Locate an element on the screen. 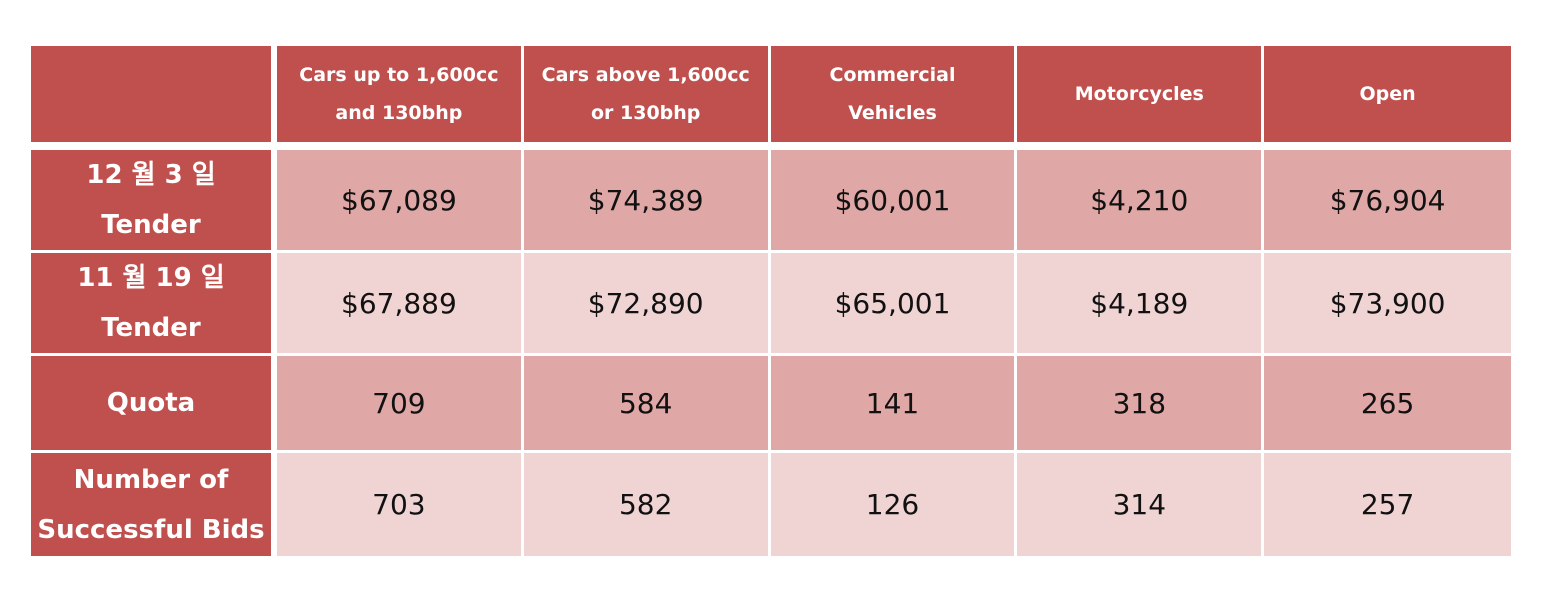 Image resolution: width=1547 pixels, height=601 pixels. header-motorcycles: Motorcycles is located at coordinates (1141, 98).